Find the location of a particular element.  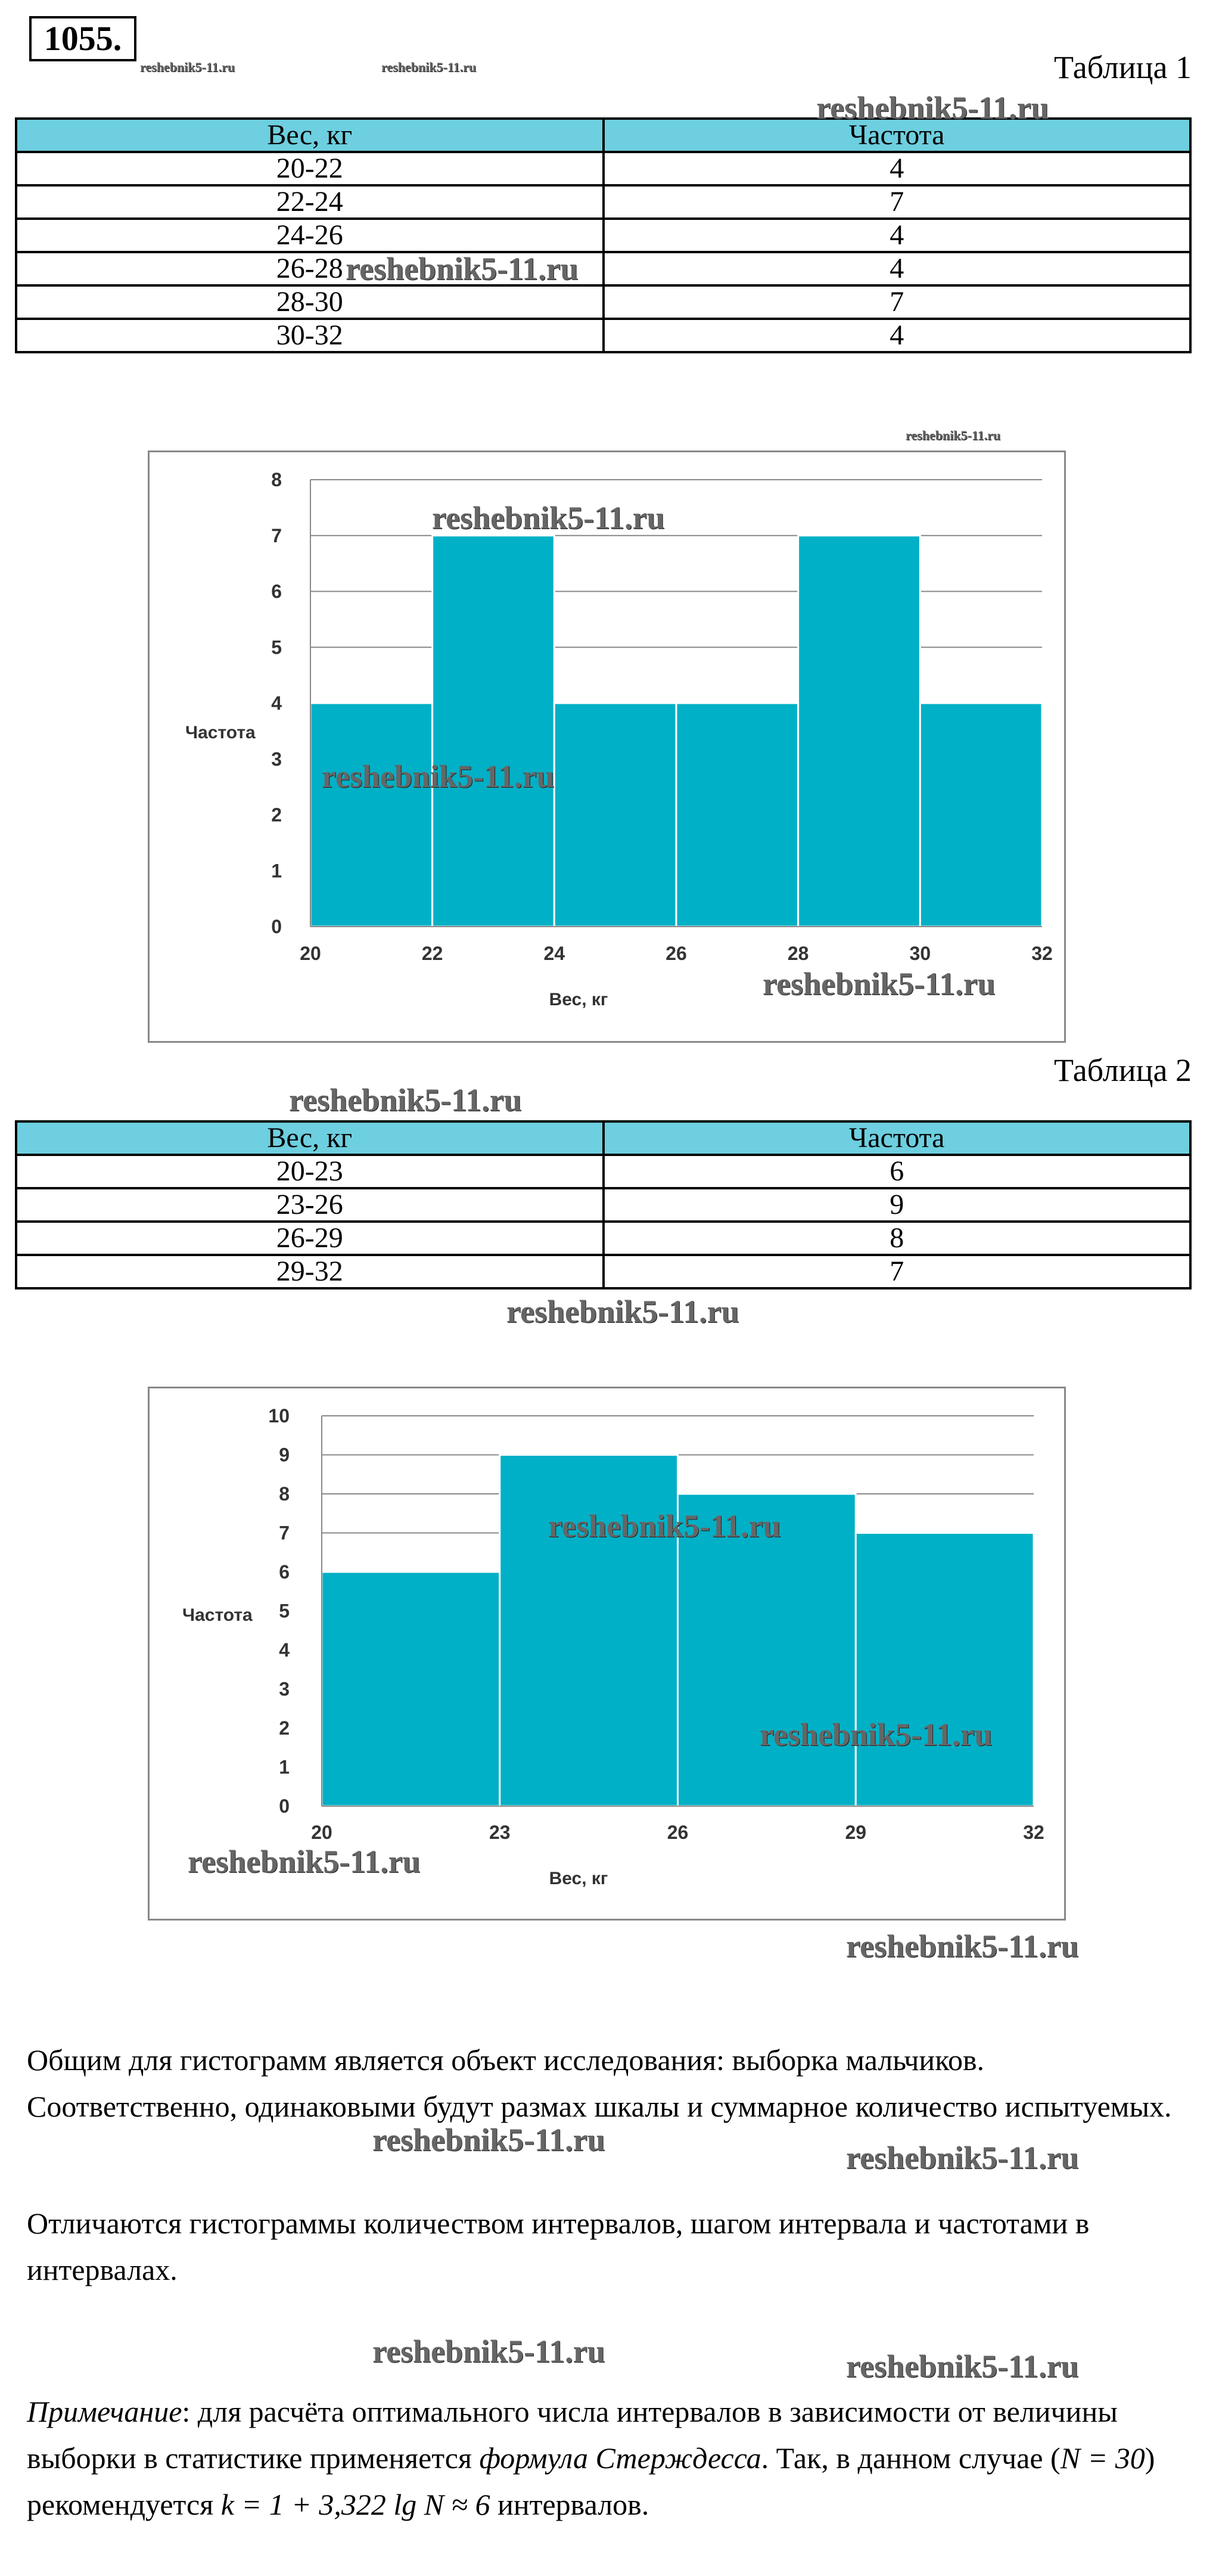

note-text: ) рекомендуется is located at coordinates (591, 2481).